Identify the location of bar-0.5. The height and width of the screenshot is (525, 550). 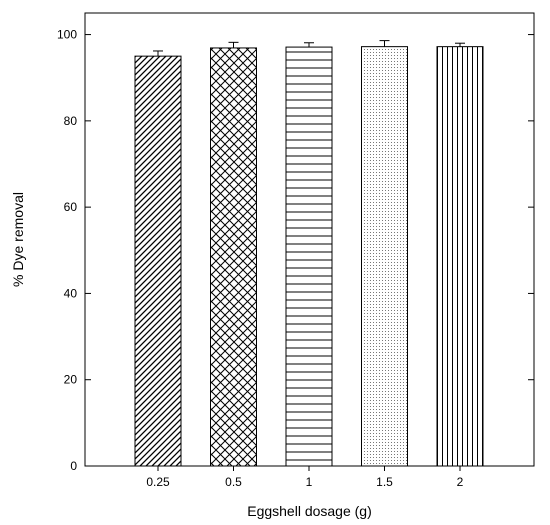
(233, 257).